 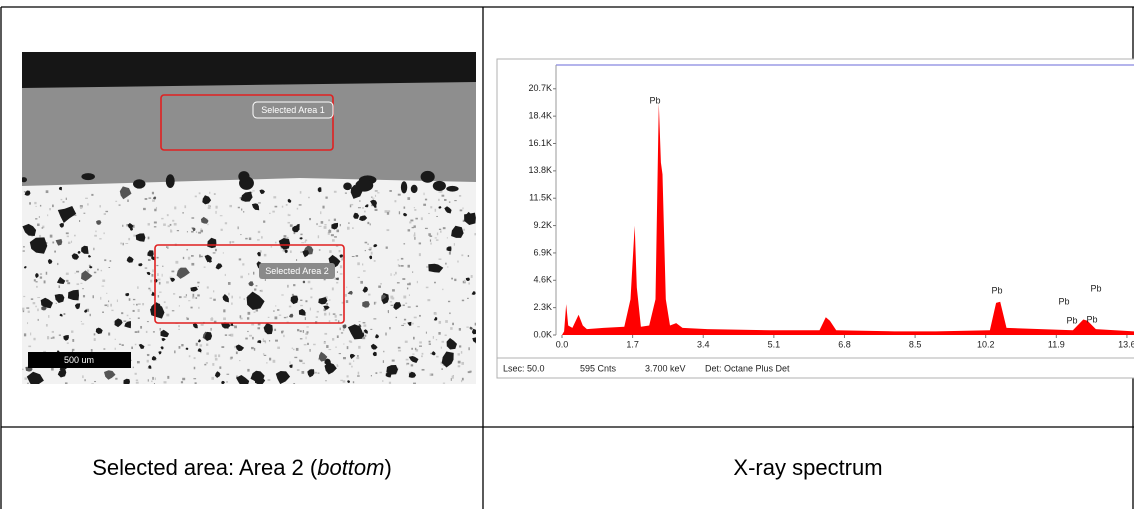 What do you see at coordinates (79, 360) in the screenshot?
I see `scale-bar-label: 500 um` at bounding box center [79, 360].